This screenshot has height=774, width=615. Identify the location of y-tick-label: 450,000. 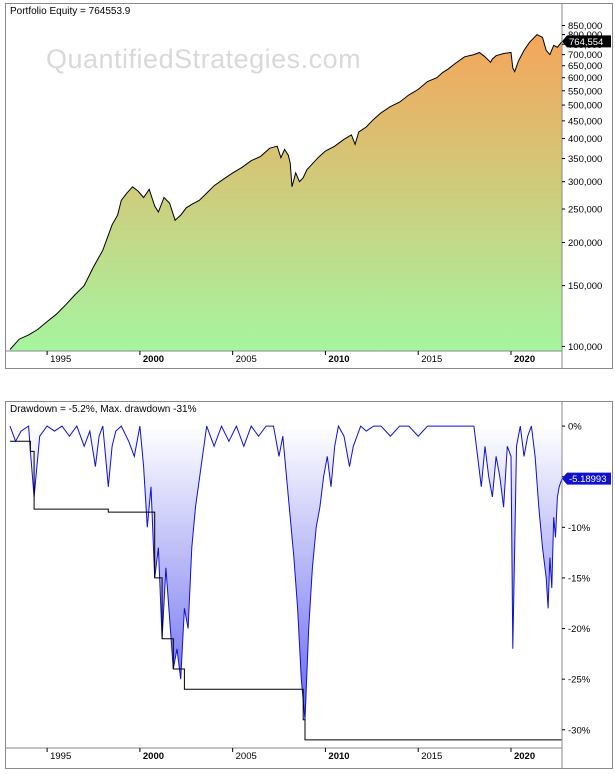
(585, 121).